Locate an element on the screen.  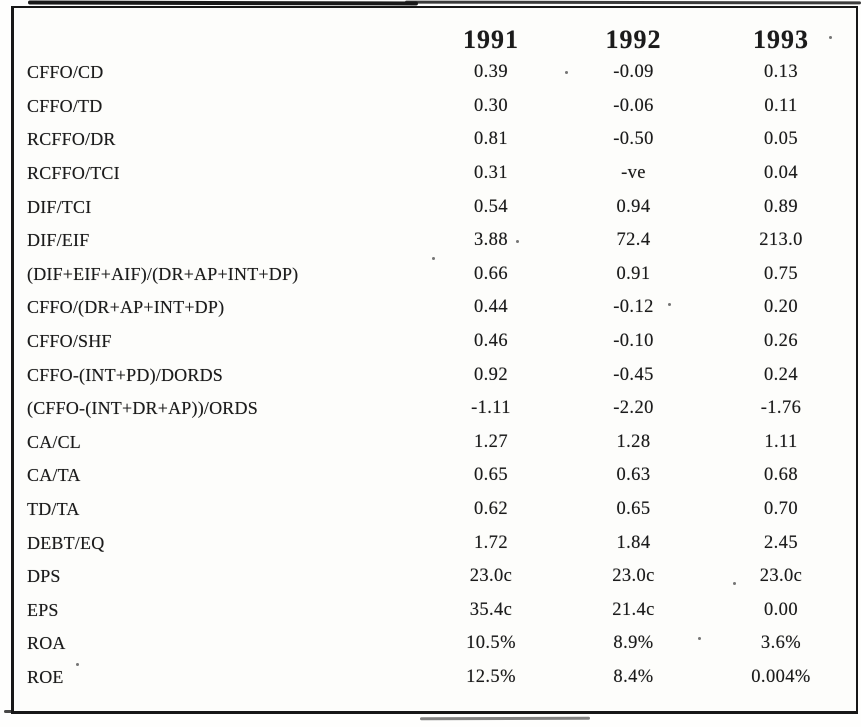
table-row: DEBT/EQ 1.72 1.84 2.45 is located at coordinates (435, 543).